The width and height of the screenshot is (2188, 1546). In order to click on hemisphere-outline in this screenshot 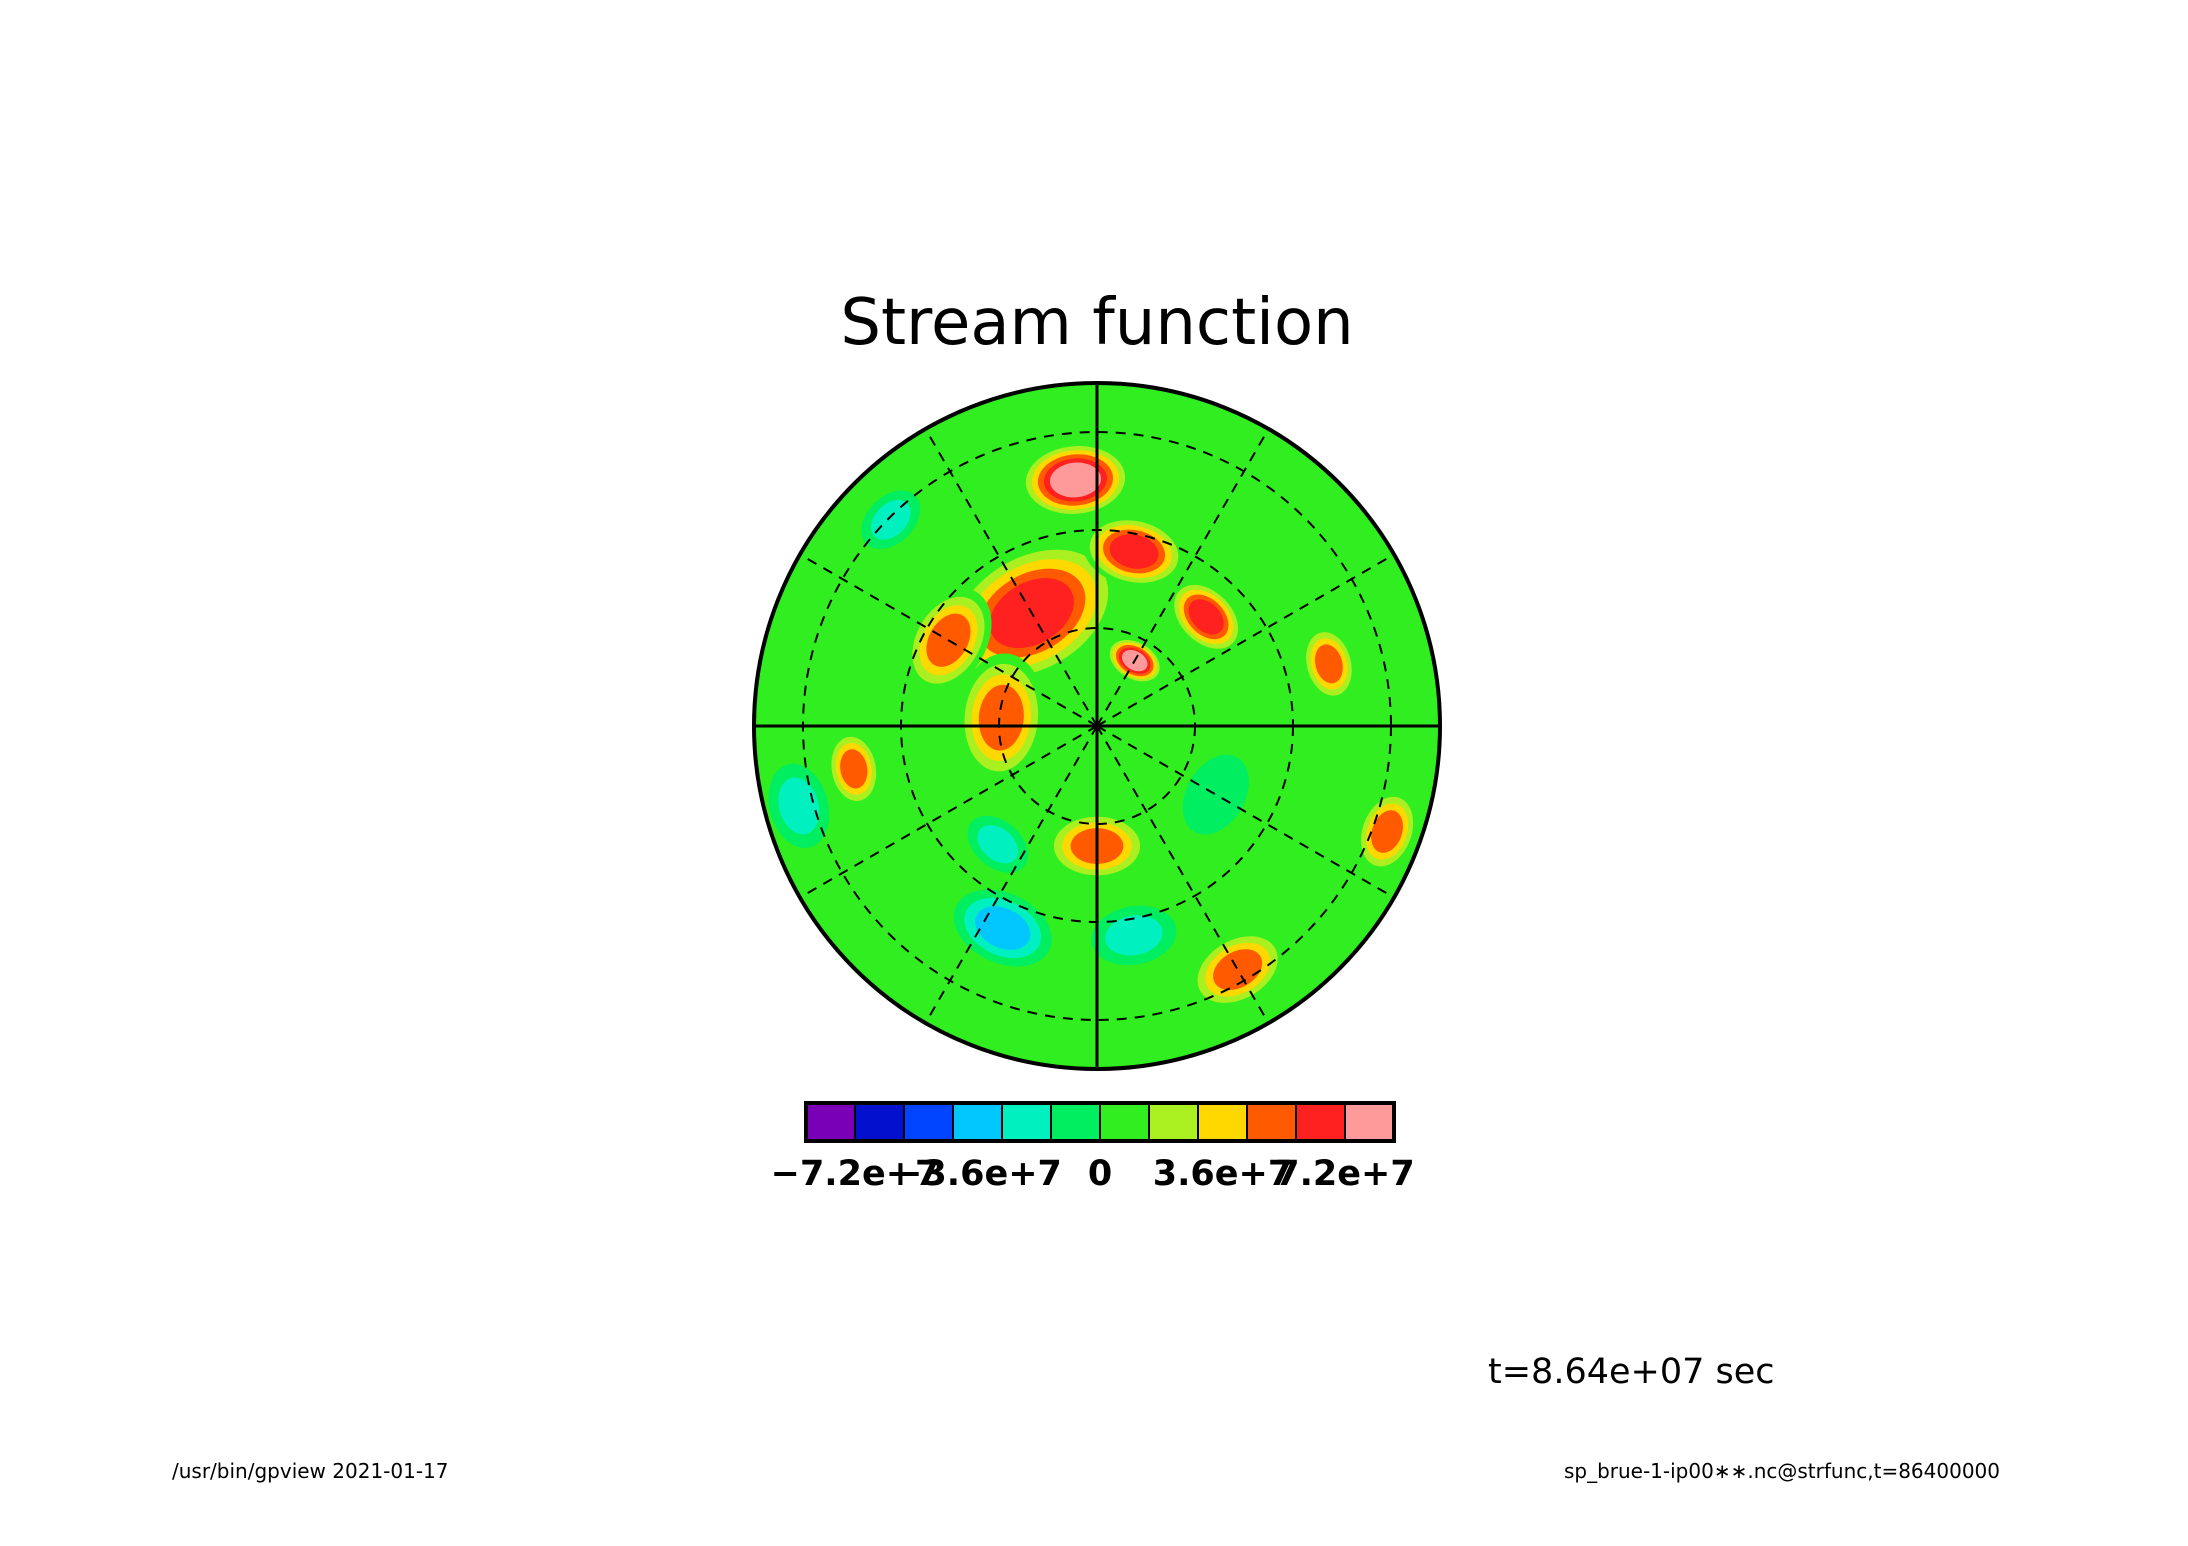, I will do `click(1097, 726)`.